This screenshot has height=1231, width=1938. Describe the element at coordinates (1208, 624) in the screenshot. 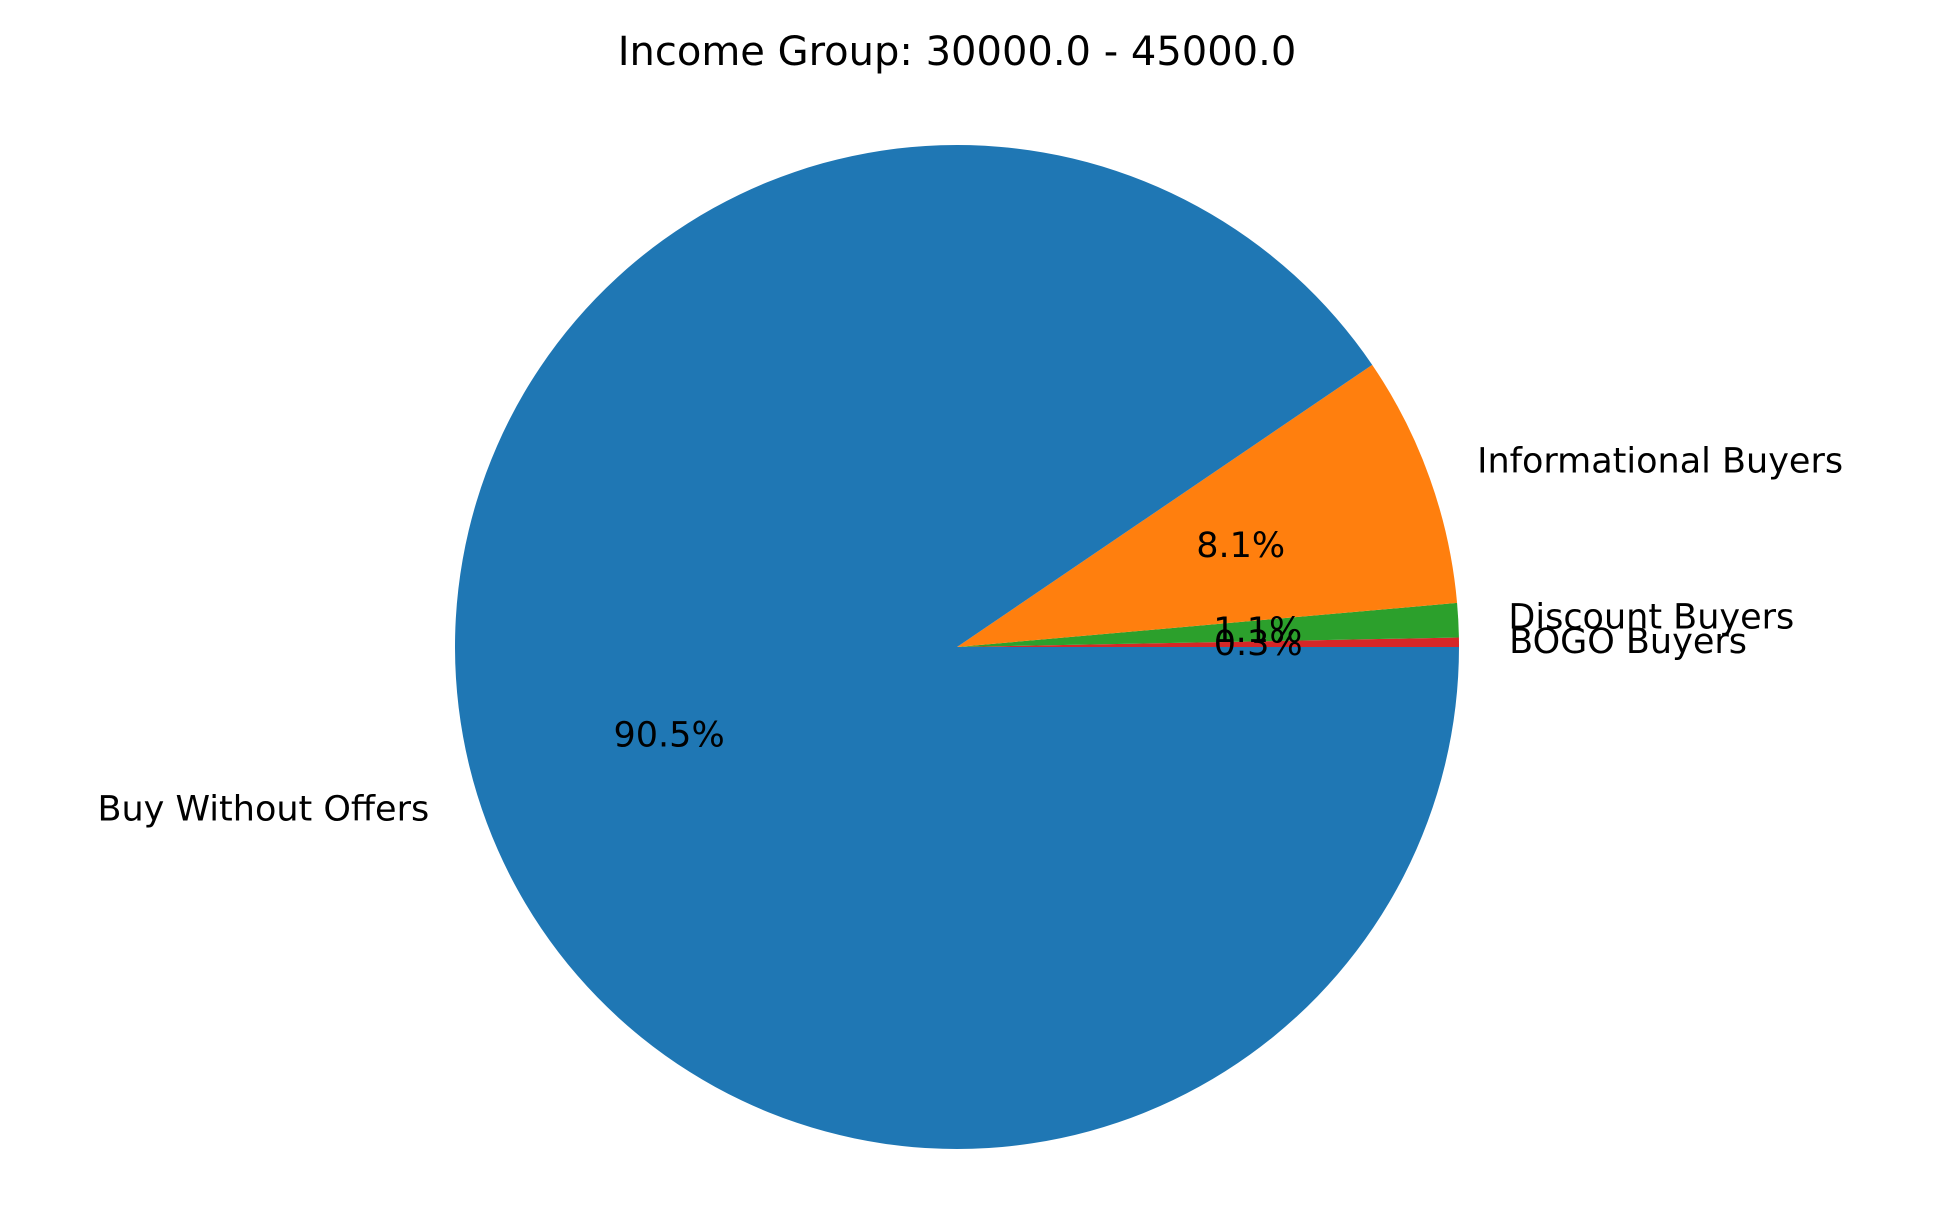

I see `pie-slice-discount-buyers` at that location.